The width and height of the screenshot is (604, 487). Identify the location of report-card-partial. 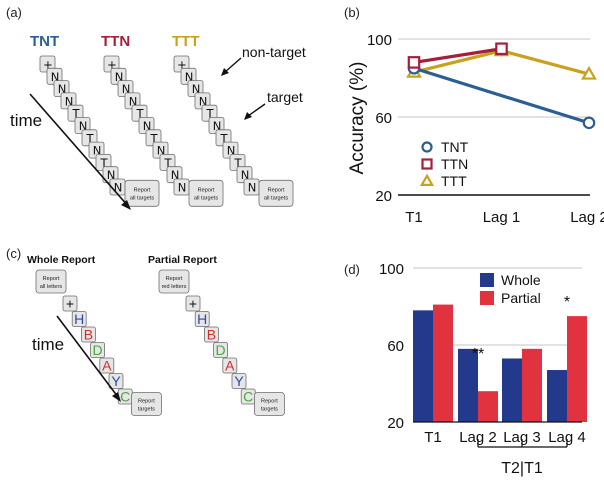
(269, 404).